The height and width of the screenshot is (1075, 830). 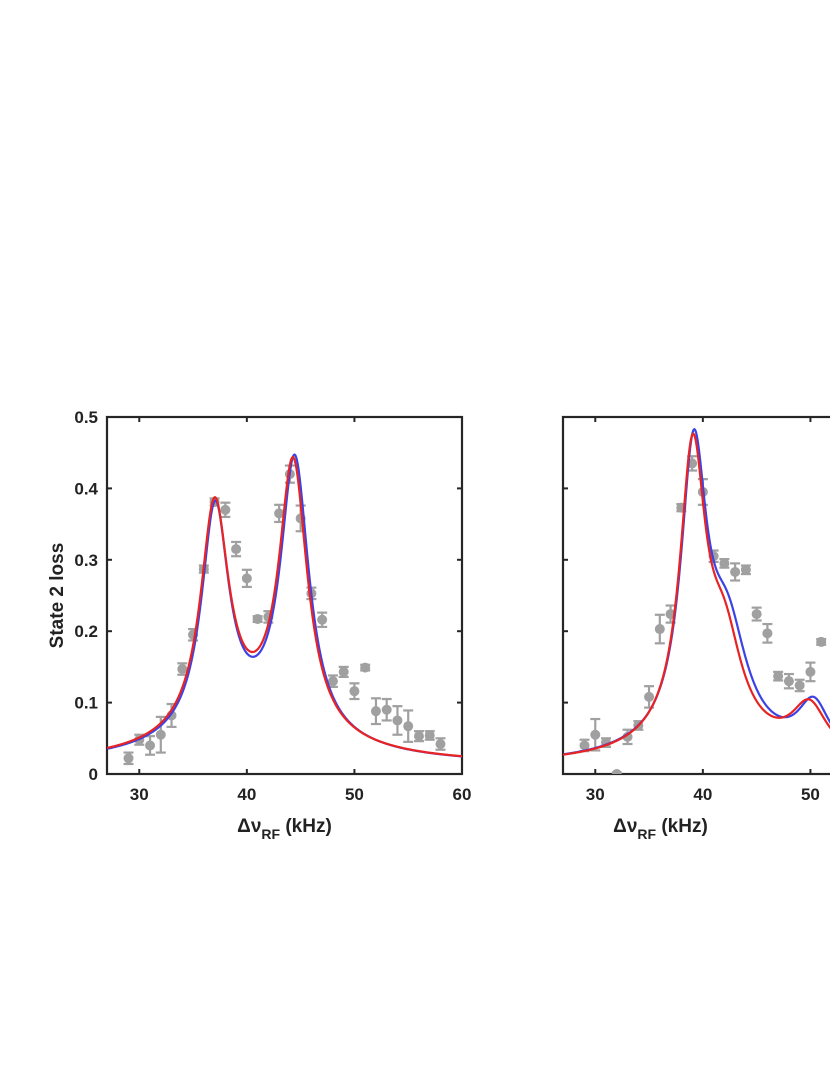 What do you see at coordinates (139, 794) in the screenshot?
I see `left-x-tick-label: 30` at bounding box center [139, 794].